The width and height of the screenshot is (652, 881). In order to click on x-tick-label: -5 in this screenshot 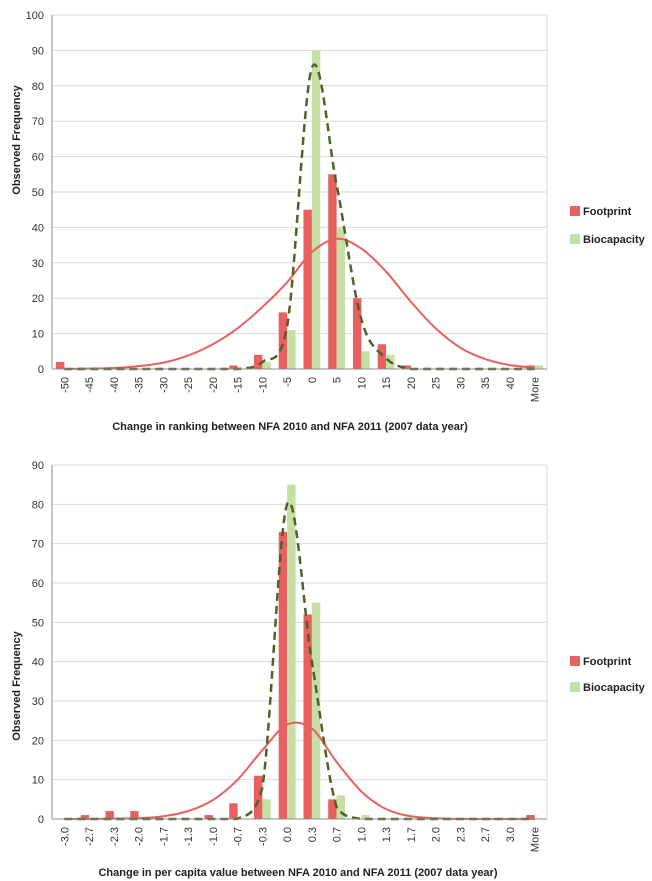, I will do `click(288, 382)`.